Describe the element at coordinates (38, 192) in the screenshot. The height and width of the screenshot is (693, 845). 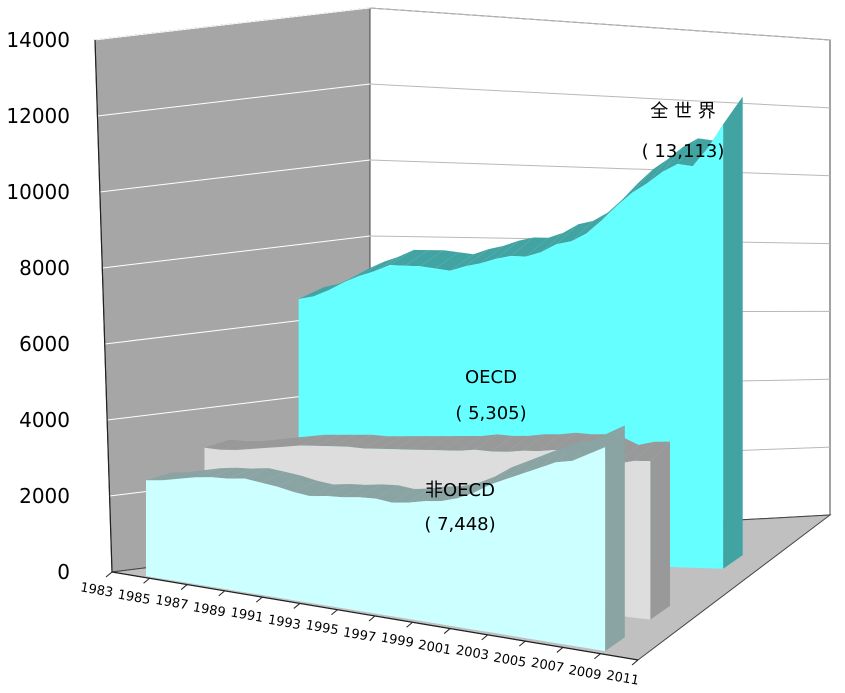
I see `y-tick-label: 10000` at that location.